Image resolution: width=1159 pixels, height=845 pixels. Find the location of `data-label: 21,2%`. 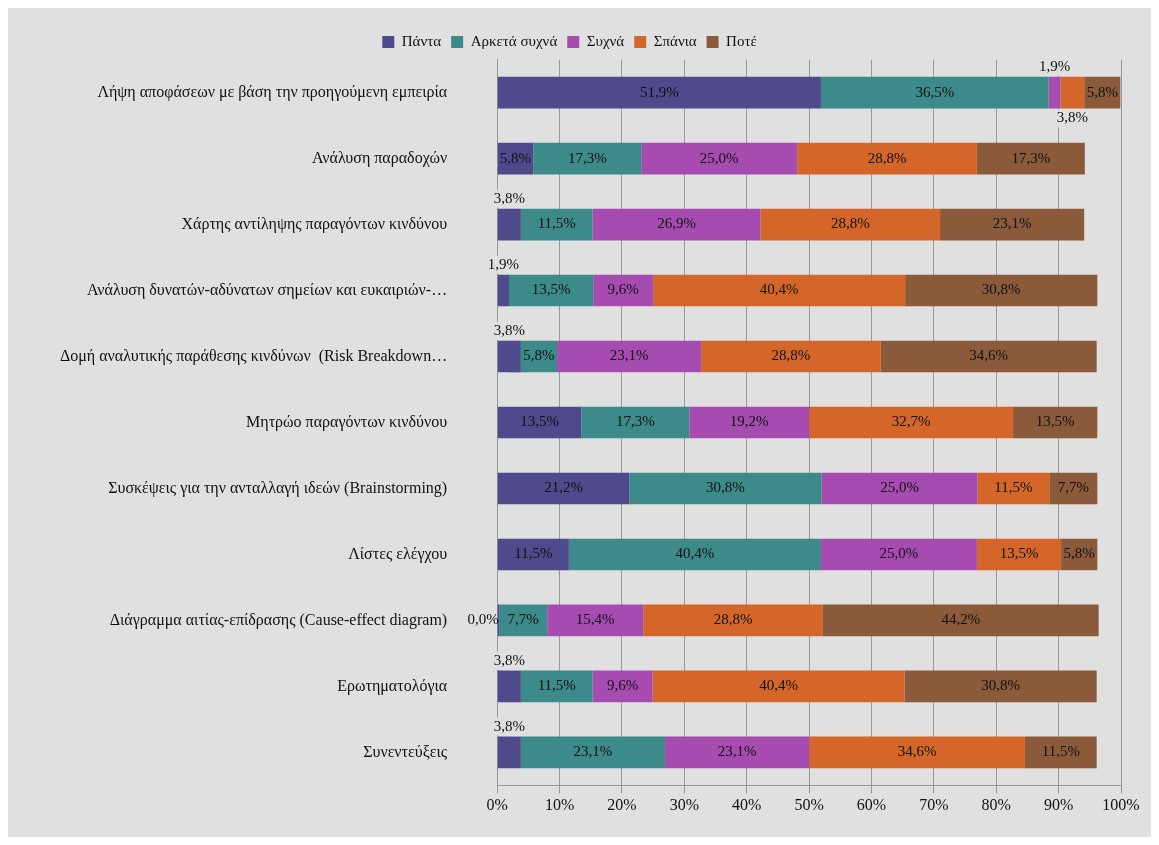

data-label: 21,2% is located at coordinates (563, 487).